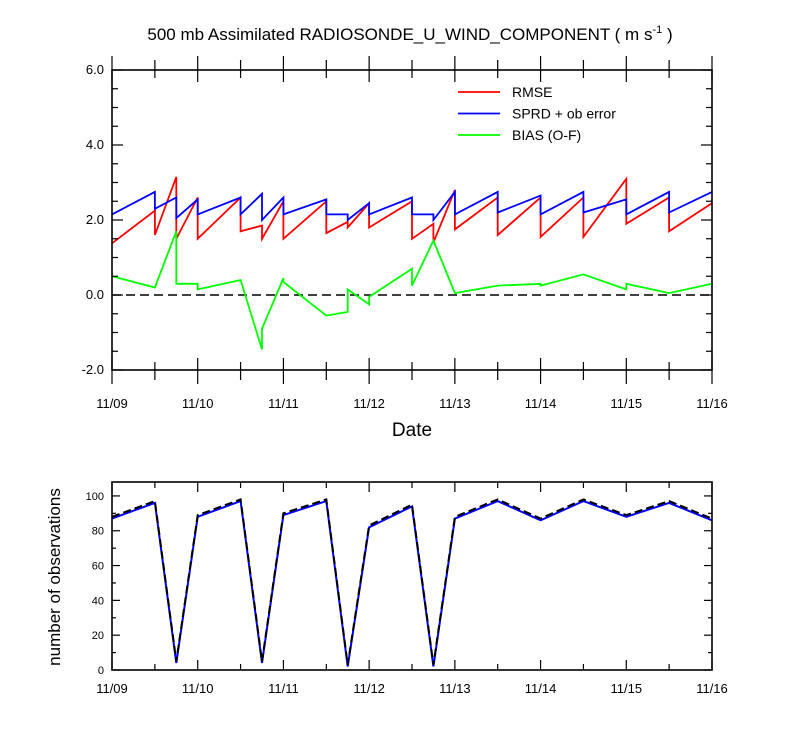 This screenshot has height=750, width=800. I want to click on y-tick-label: 2.0, so click(95, 219).